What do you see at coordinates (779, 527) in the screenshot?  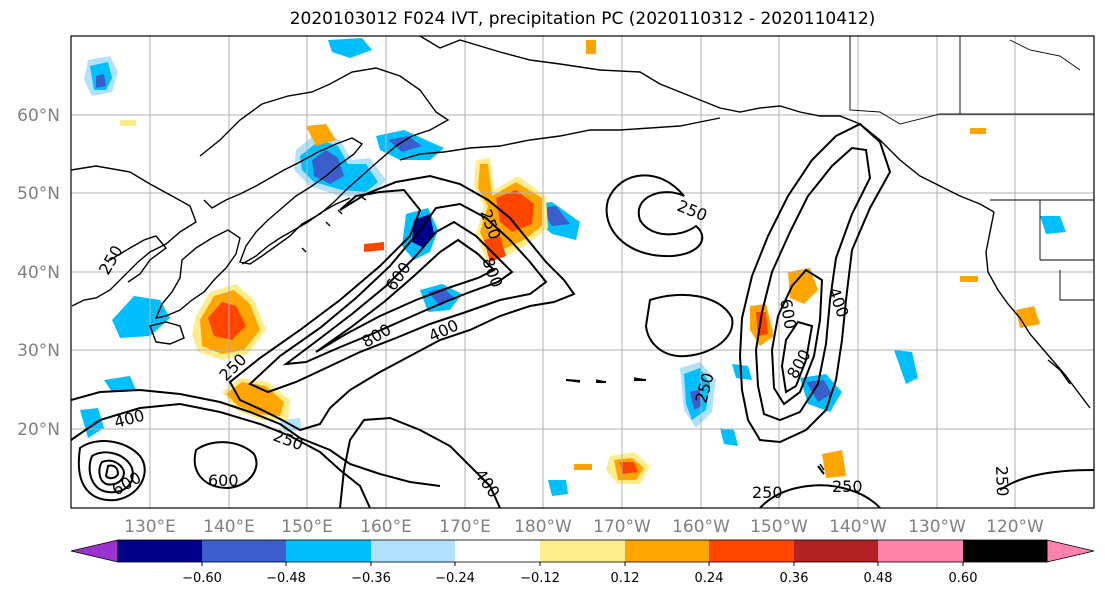 I see `lon-label: 150°W` at bounding box center [779, 527].